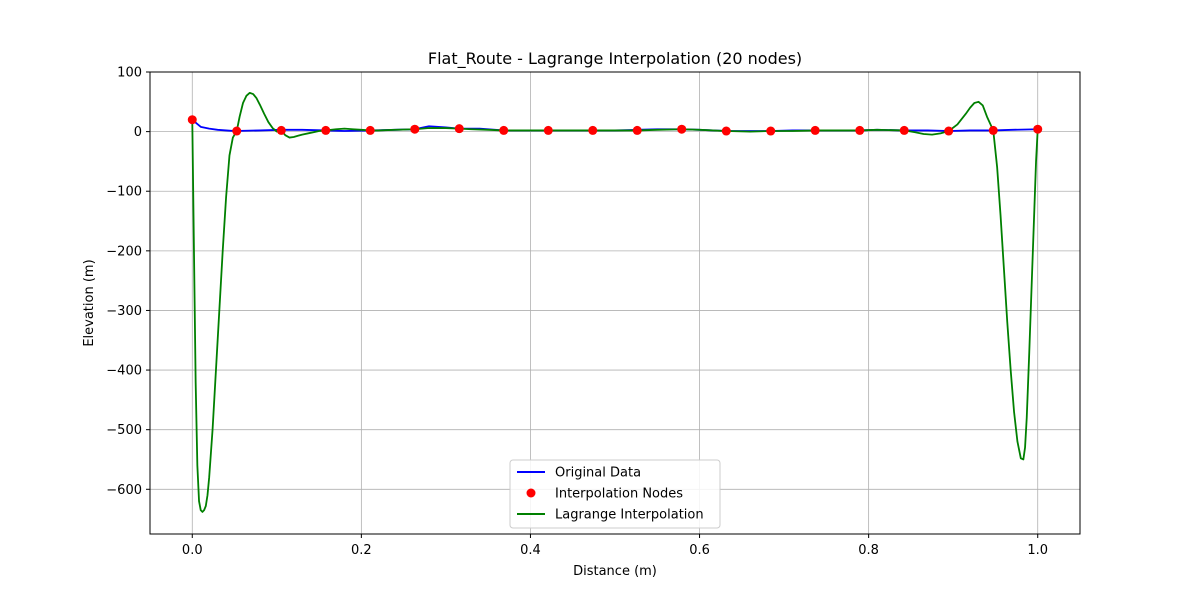  What do you see at coordinates (614, 125) in the screenshot?
I see `series-line-original-data` at bounding box center [614, 125].